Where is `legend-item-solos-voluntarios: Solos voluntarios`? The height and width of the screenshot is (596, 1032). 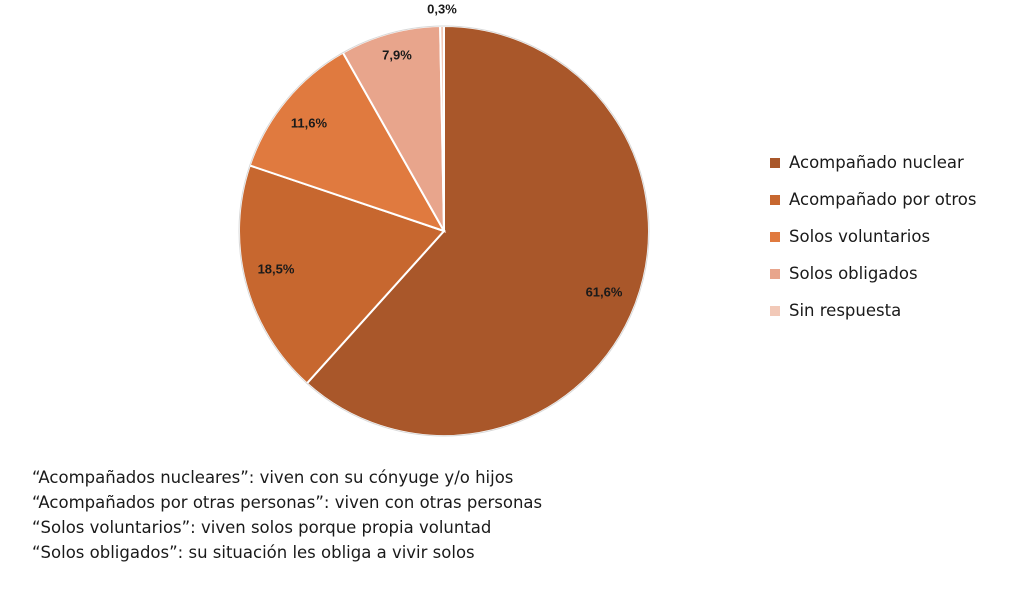 legend-item-solos-voluntarios: Solos voluntarios is located at coordinates (873, 236).